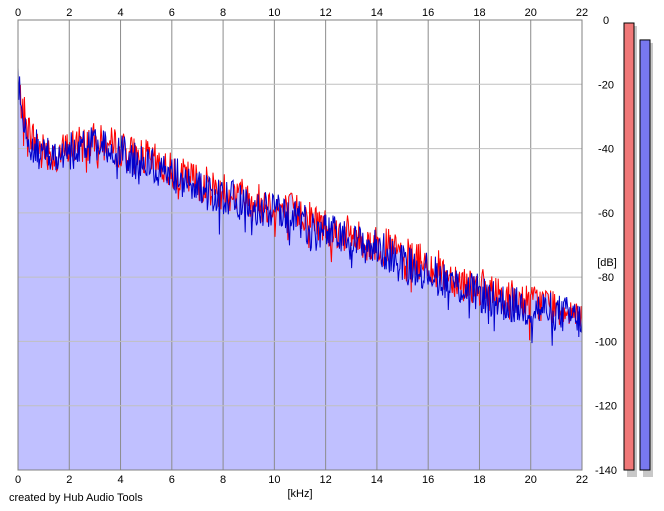 This screenshot has height=511, width=664. I want to click on y-tick-label: 0, so click(606, 21).